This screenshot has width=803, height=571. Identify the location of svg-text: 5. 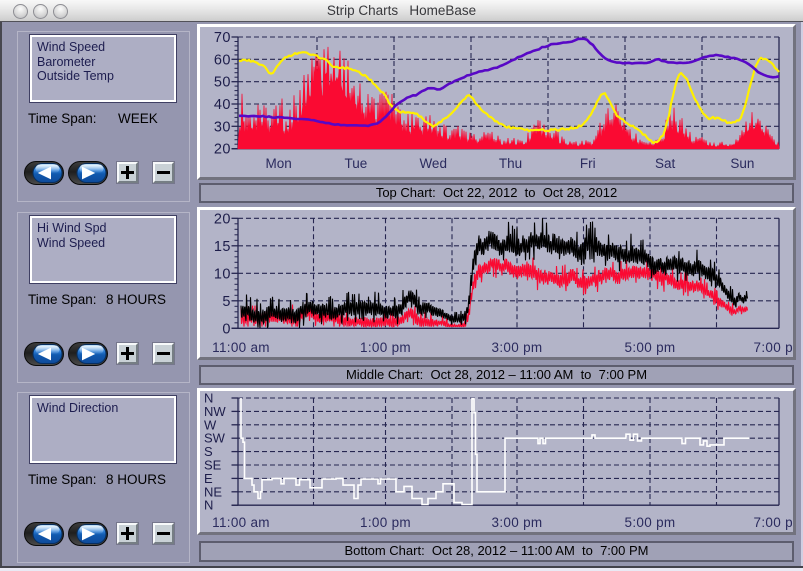
(226, 302).